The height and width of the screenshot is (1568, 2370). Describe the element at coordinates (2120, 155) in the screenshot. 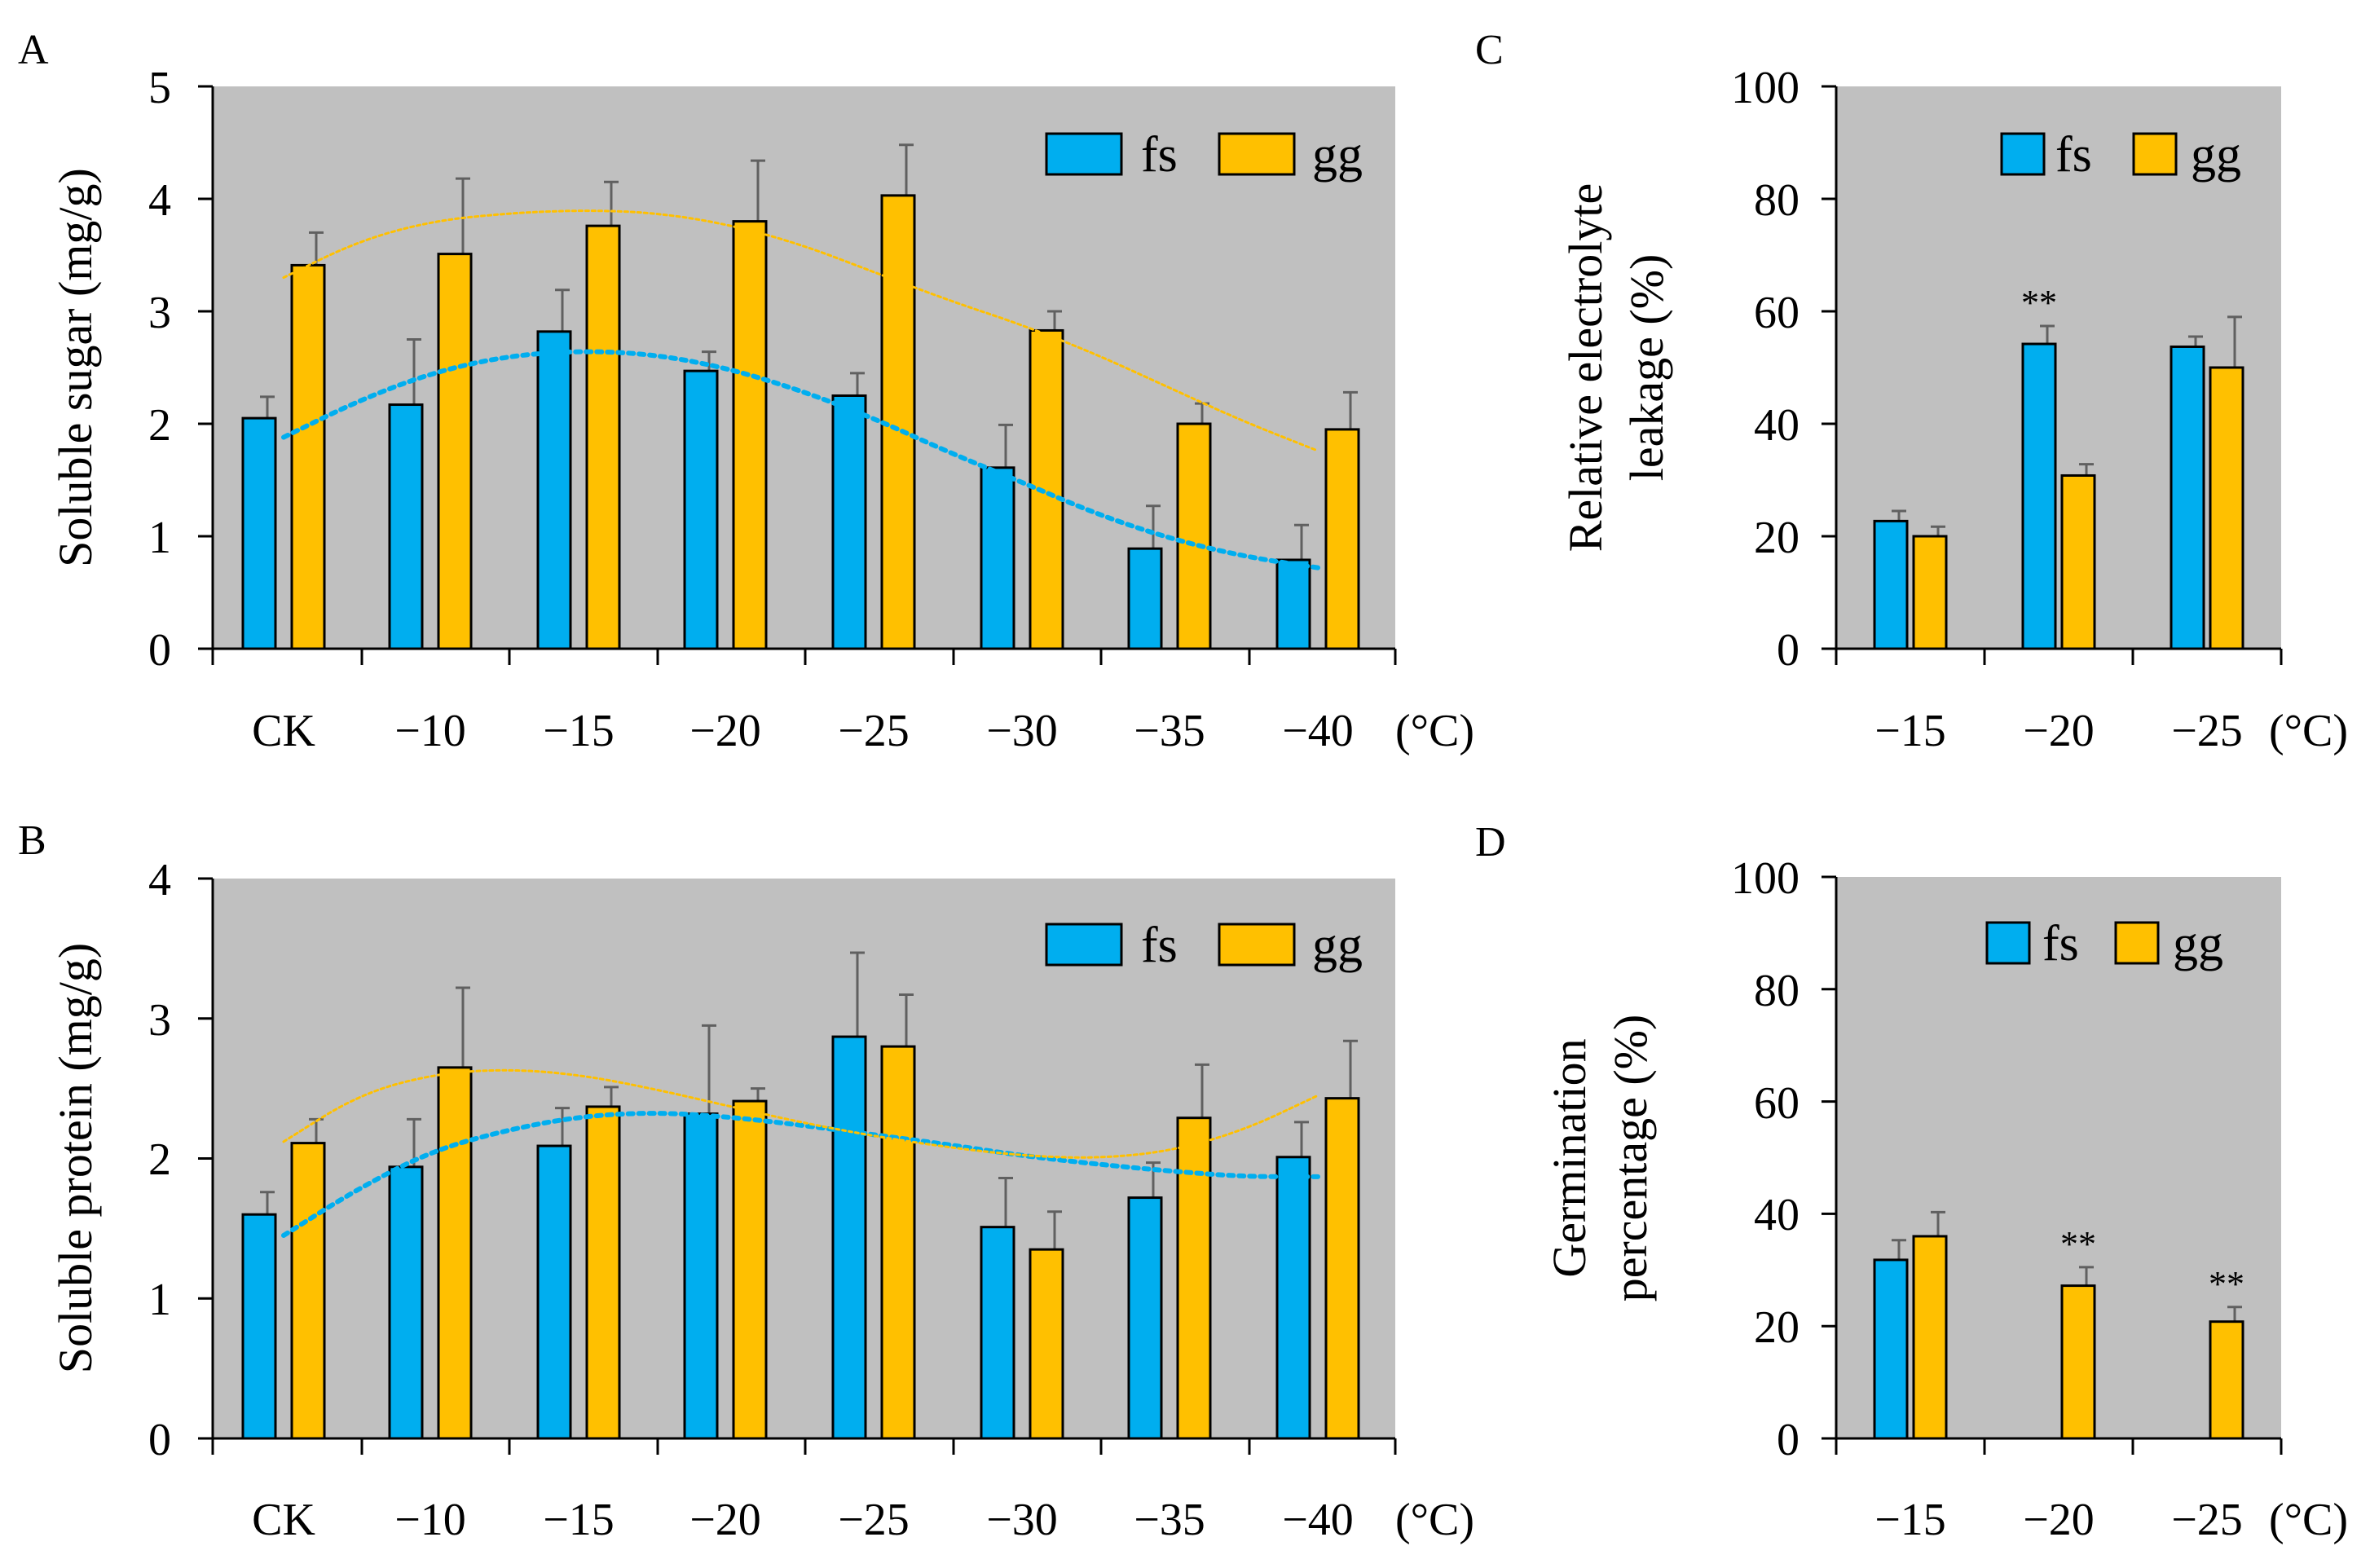

I see `panel-c-legend: fs gg` at that location.